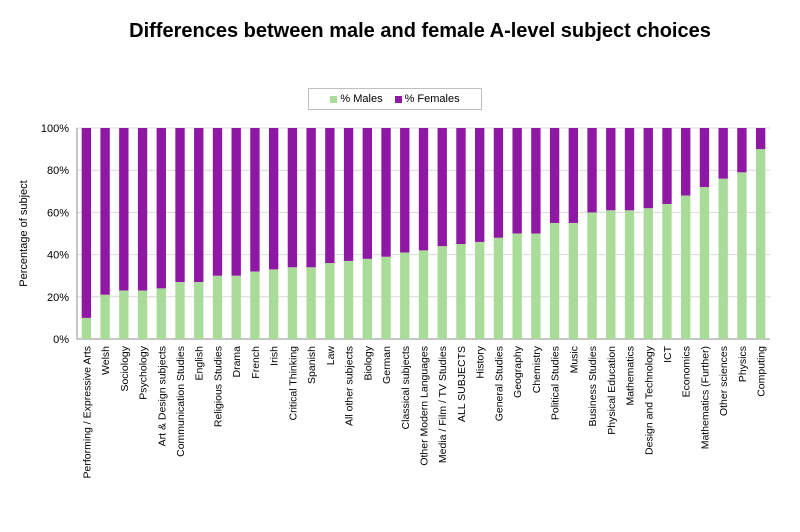  I want to click on x-tick-label: Music, so click(574, 359).